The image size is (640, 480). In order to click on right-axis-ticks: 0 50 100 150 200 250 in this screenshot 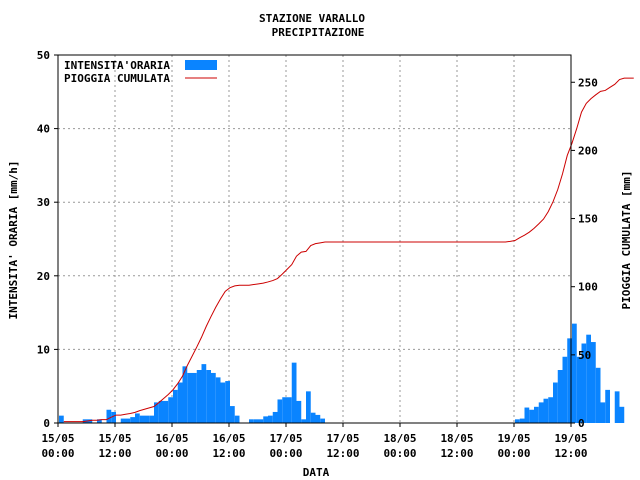, I will do `click(584, 253)`.